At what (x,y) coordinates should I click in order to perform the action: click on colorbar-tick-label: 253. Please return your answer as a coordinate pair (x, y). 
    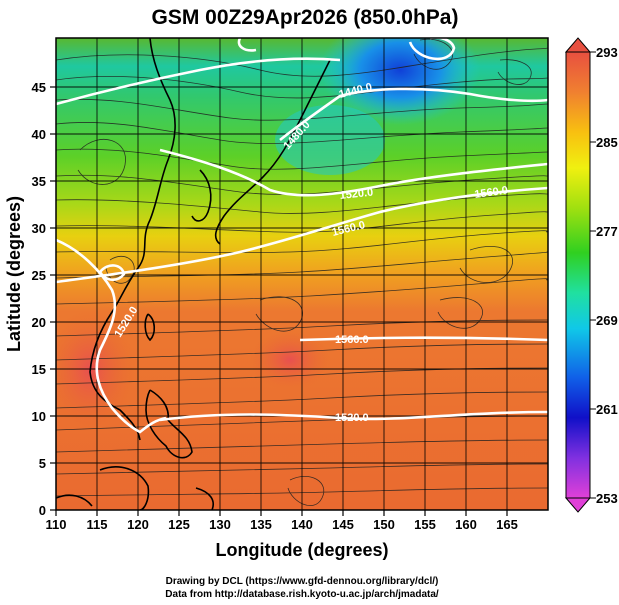
    Looking at the image, I should click on (607, 498).